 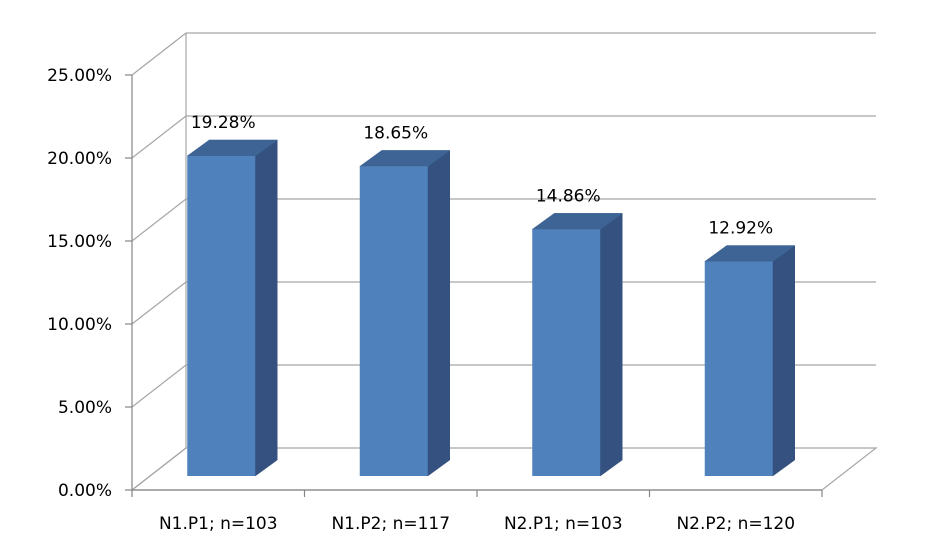 I want to click on y-tick-label: 10.00%, so click(x=79, y=325).